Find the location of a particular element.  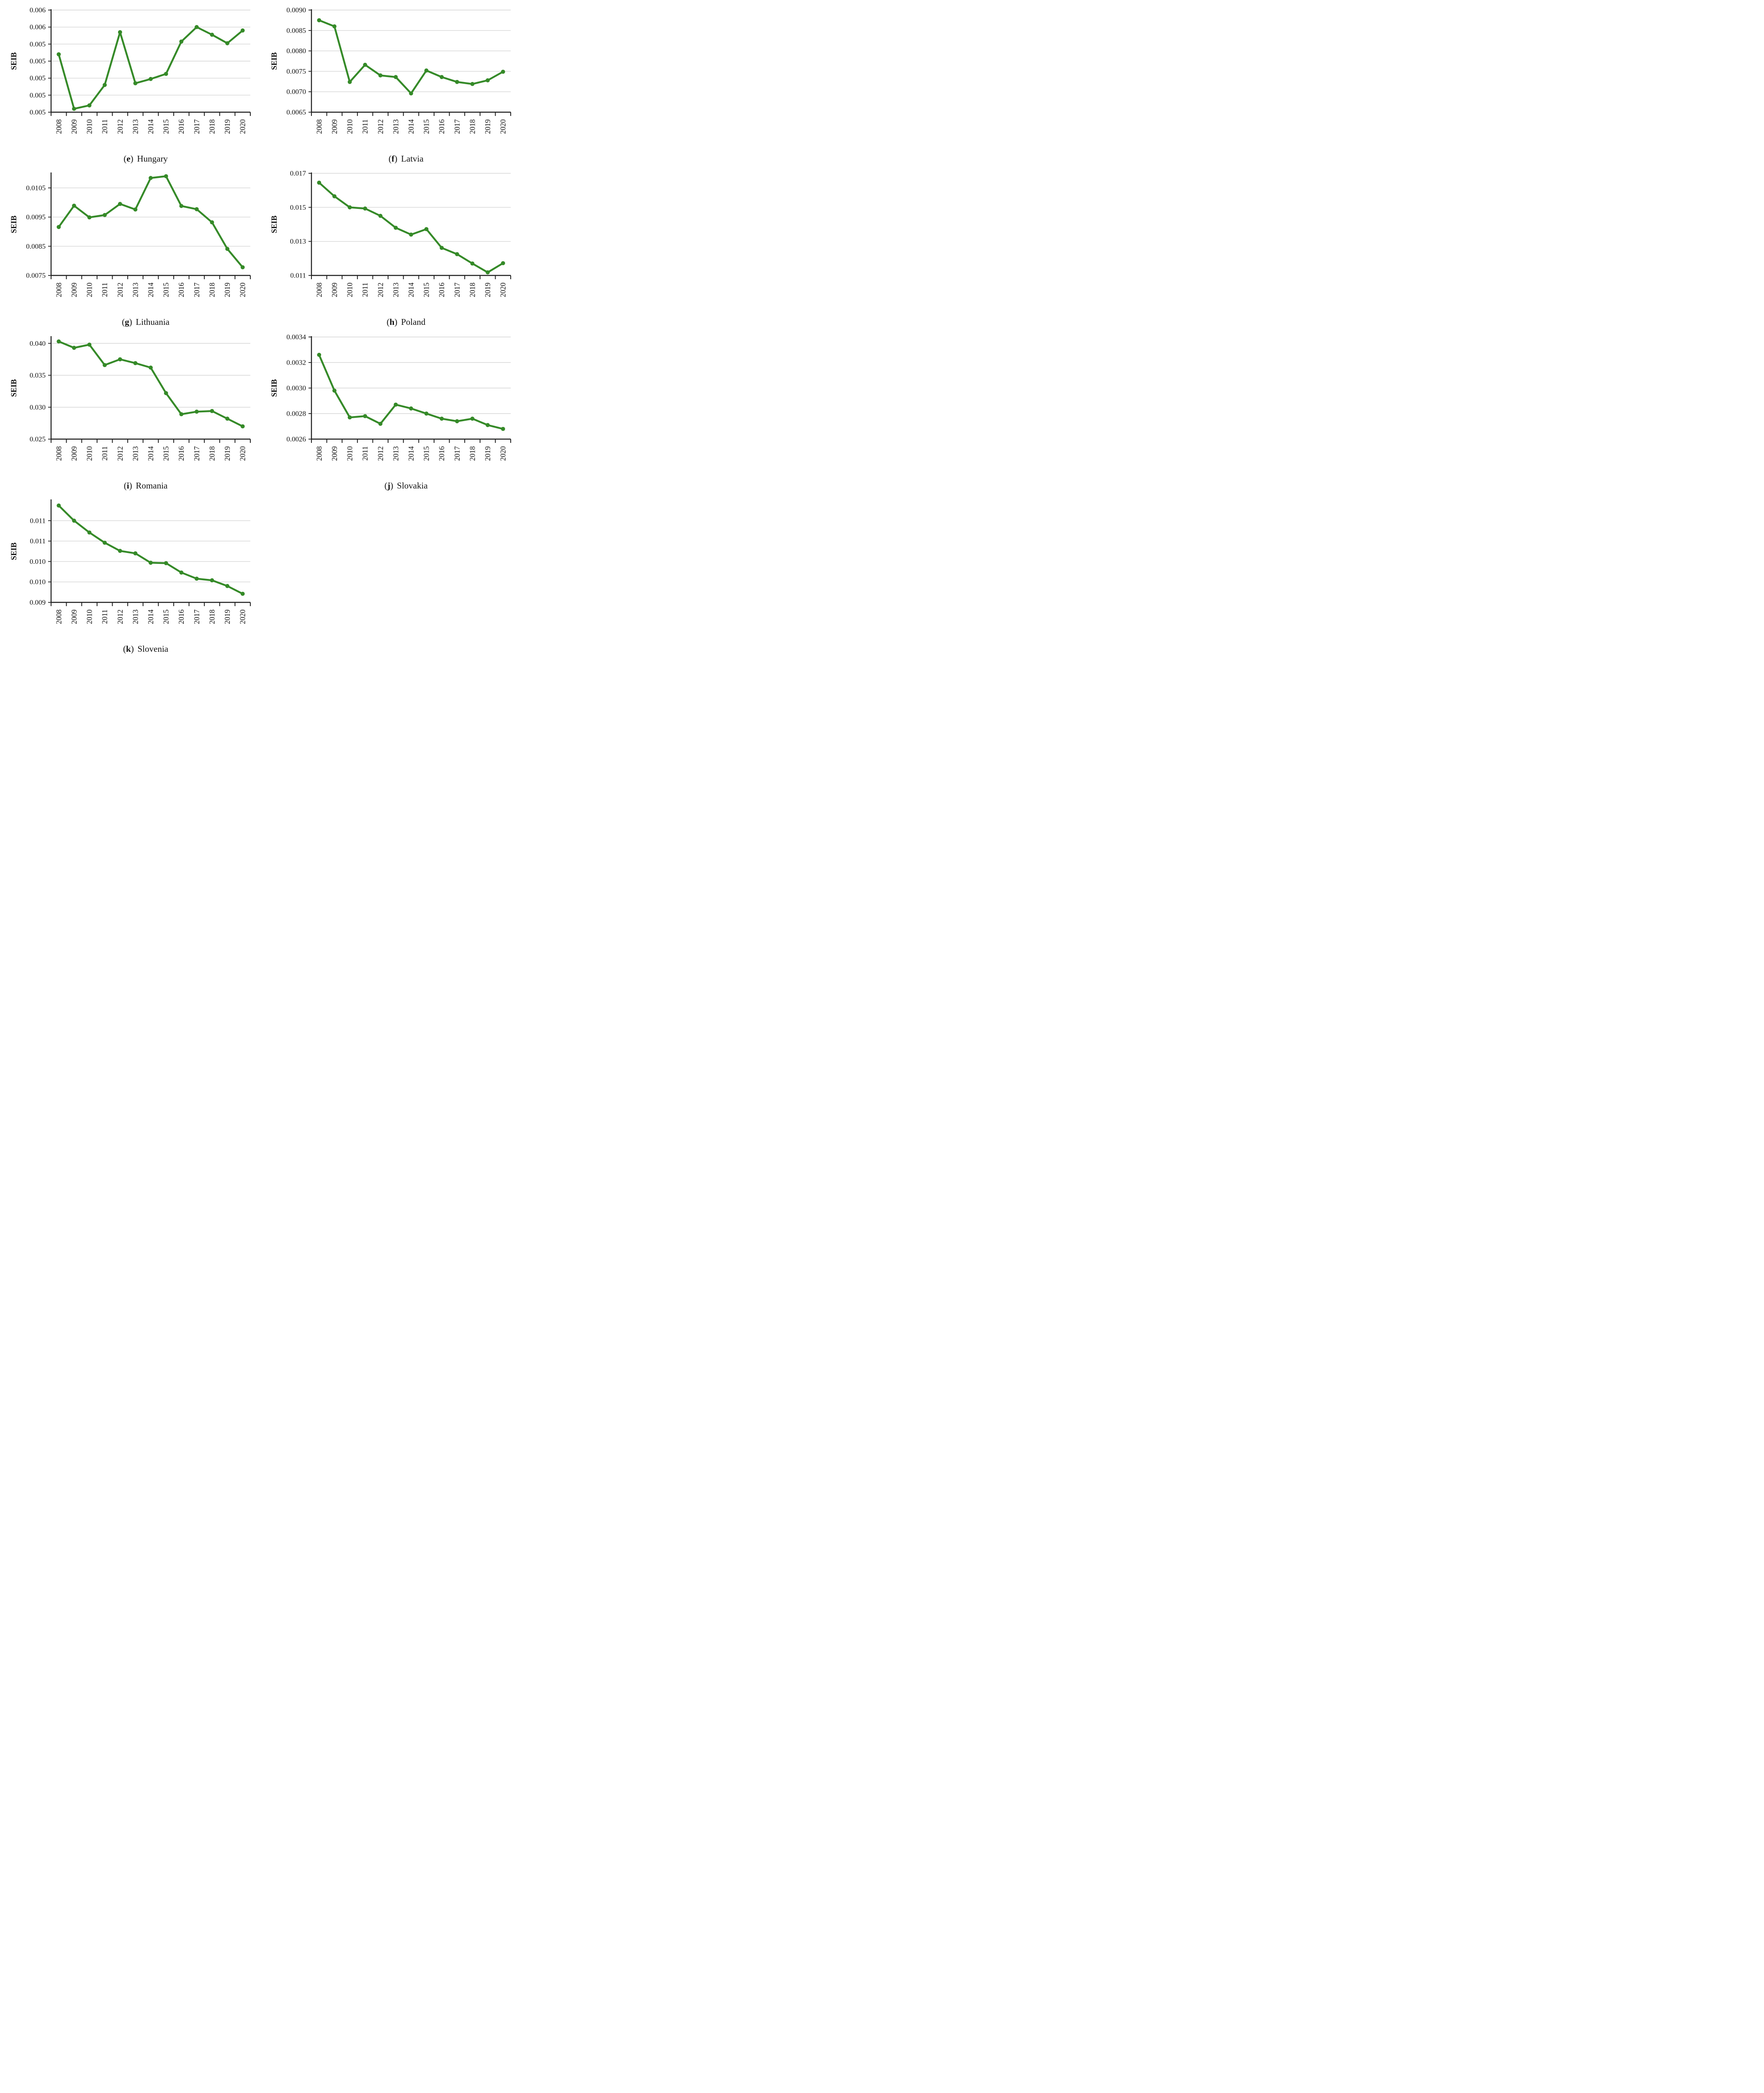

x-tick-label: 2008 is located at coordinates (58, 126).